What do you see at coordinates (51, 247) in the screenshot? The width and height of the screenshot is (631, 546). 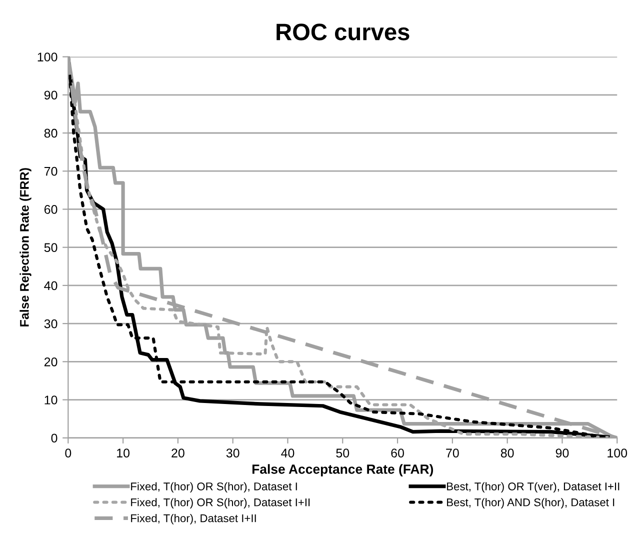 I see `y-tick-label: 50` at bounding box center [51, 247].